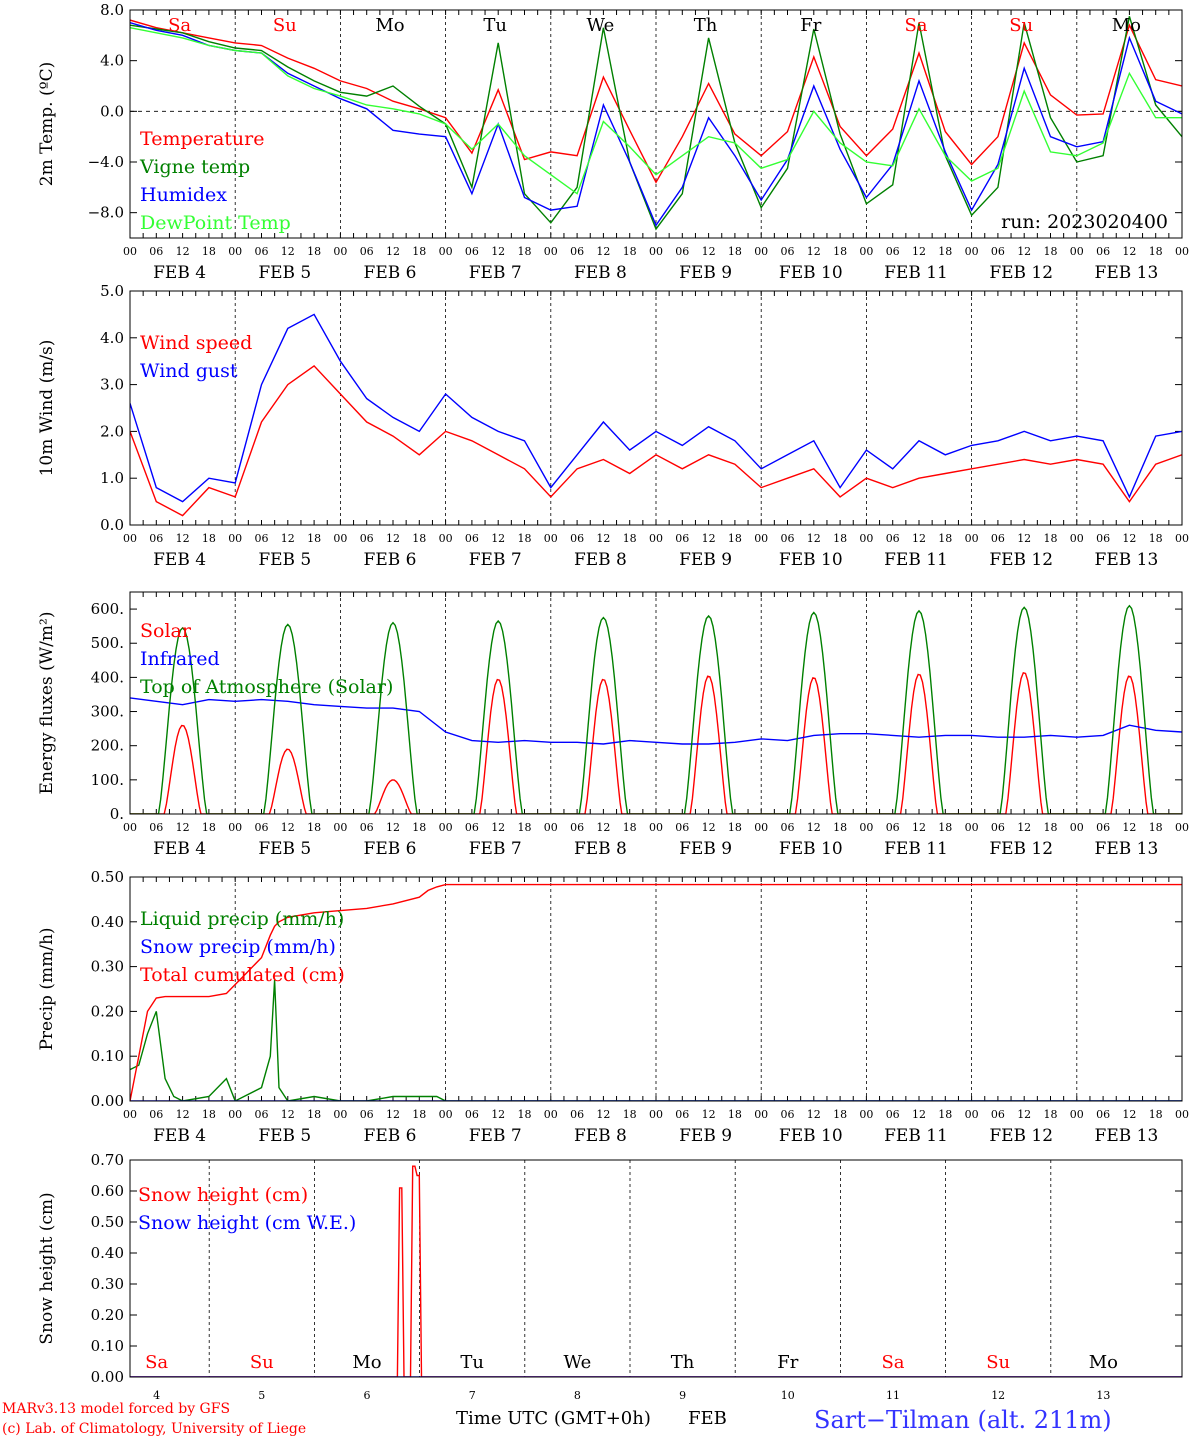  I want to click on series-line-solar, so click(656, 742).